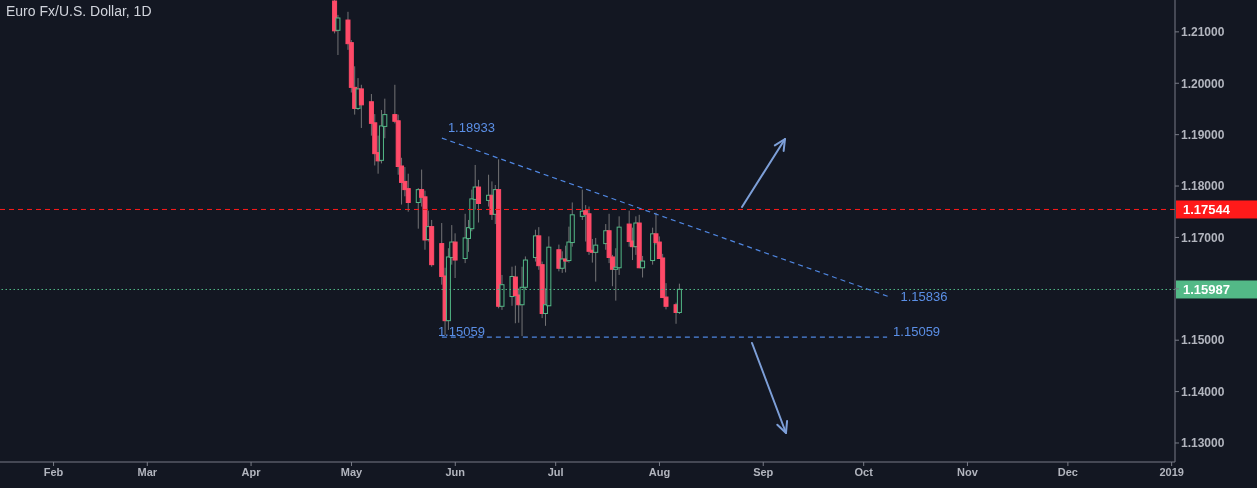  What do you see at coordinates (53, 471) in the screenshot?
I see `x-tick-label: Feb` at bounding box center [53, 471].